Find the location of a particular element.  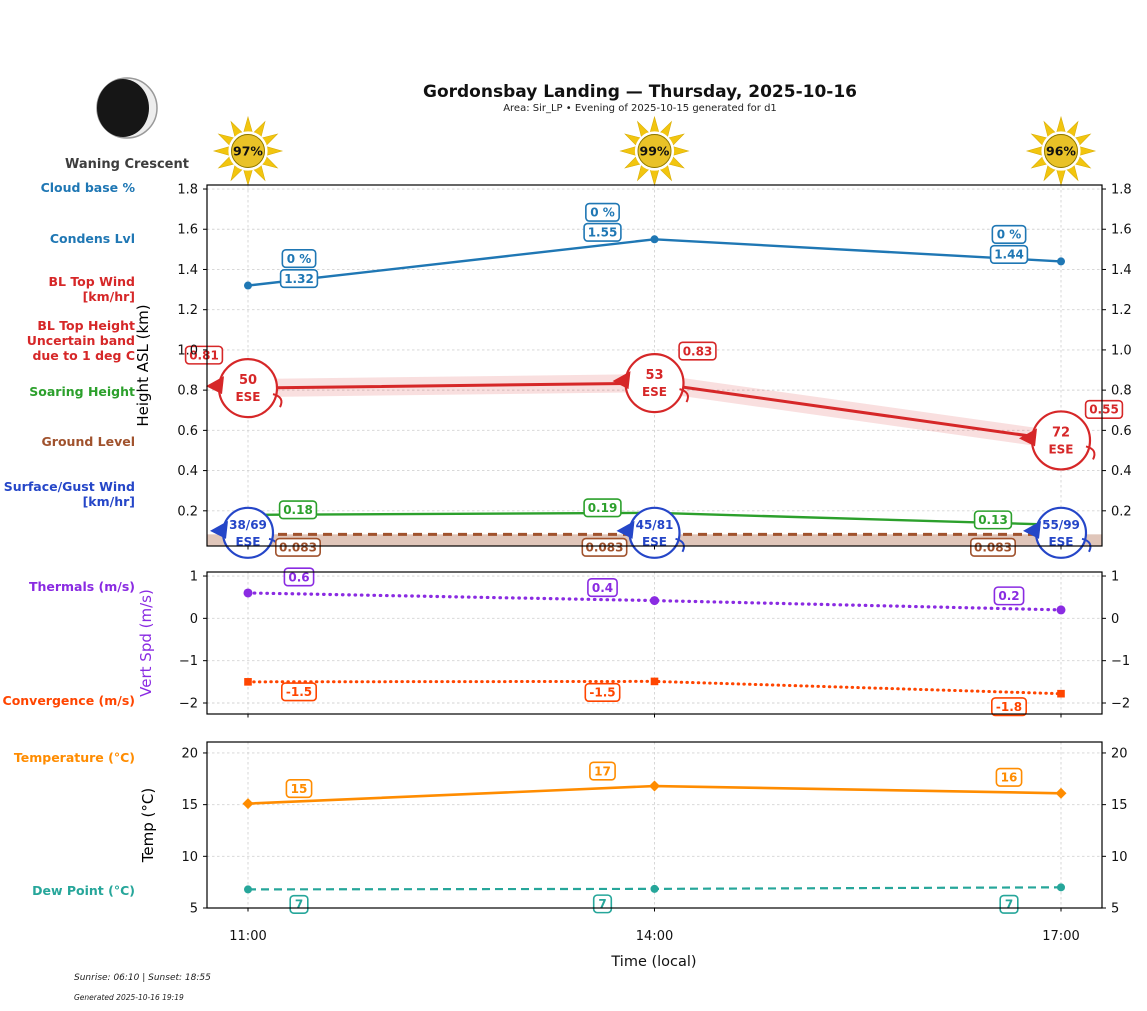

y-tick-label: 5 is located at coordinates (194, 909).